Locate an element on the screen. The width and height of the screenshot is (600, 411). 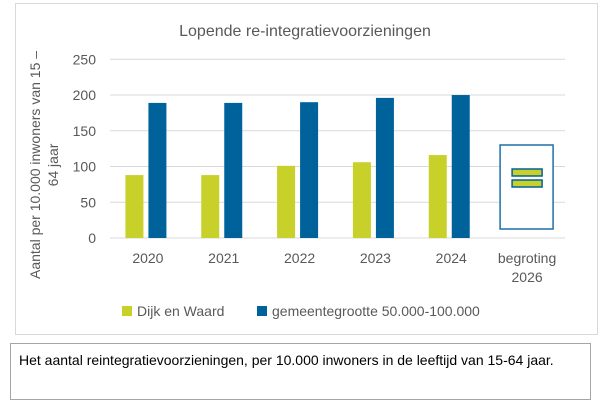
legend-label: Dijk en Waard is located at coordinates (180, 311).